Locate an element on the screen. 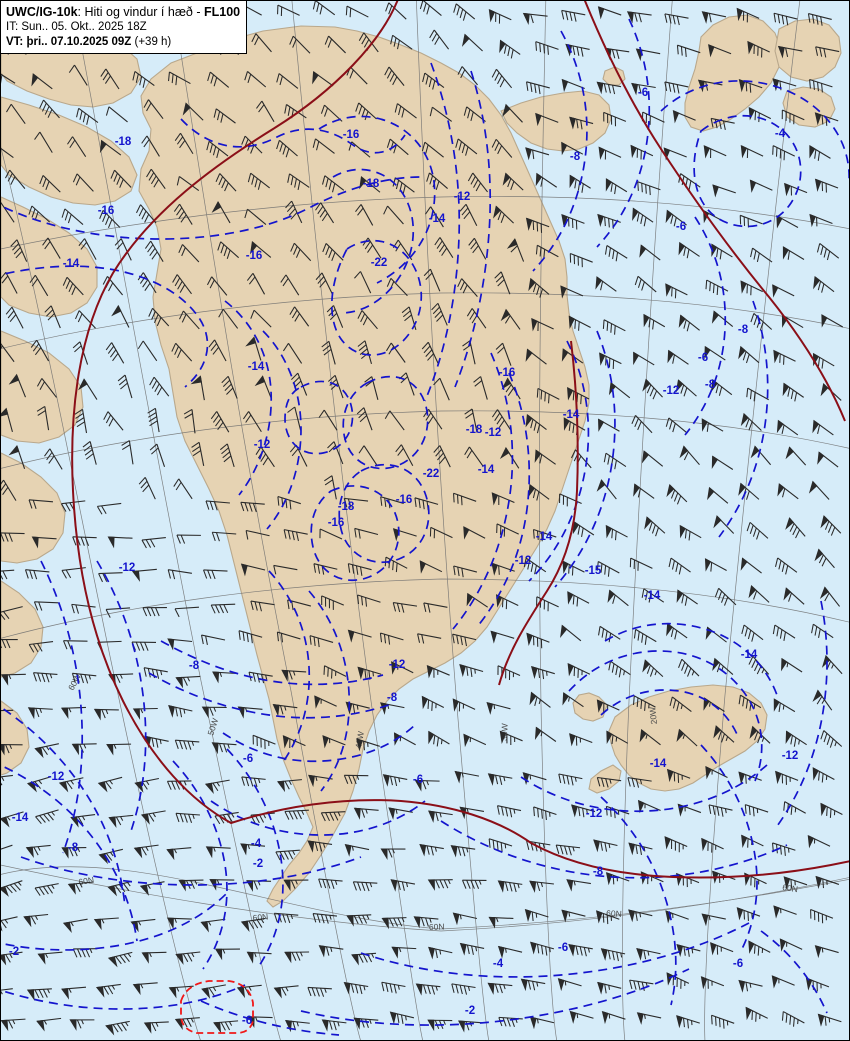 The image size is (850, 1041). valid-time-offset: (+39 h) is located at coordinates (151, 41).